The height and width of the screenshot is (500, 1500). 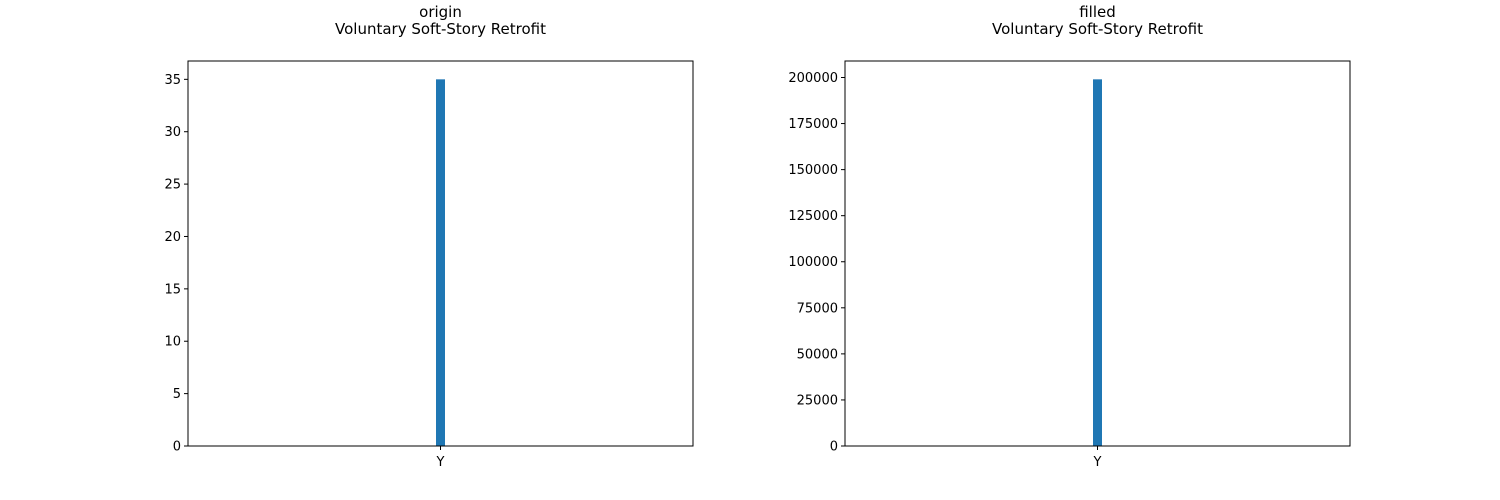 I want to click on y-tick-label: 200000, so click(x=813, y=78).